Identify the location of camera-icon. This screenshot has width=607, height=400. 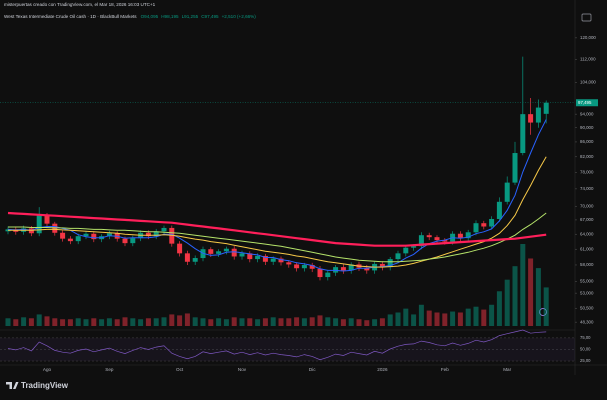
(586, 17).